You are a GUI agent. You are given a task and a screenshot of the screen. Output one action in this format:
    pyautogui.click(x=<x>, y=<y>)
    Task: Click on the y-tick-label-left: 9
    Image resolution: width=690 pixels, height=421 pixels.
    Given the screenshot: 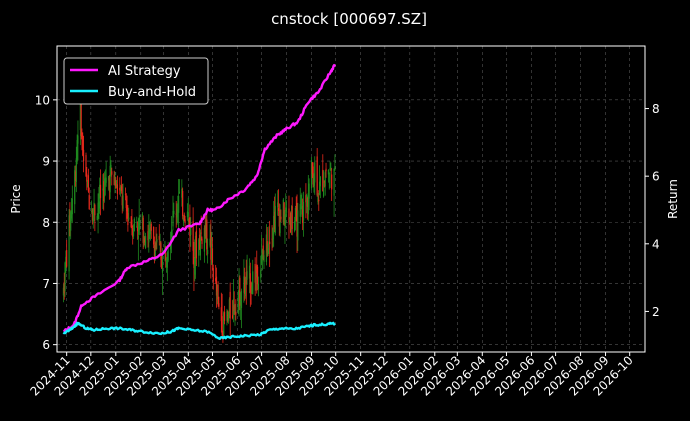 What is the action you would take?
    pyautogui.click(x=46, y=162)
    